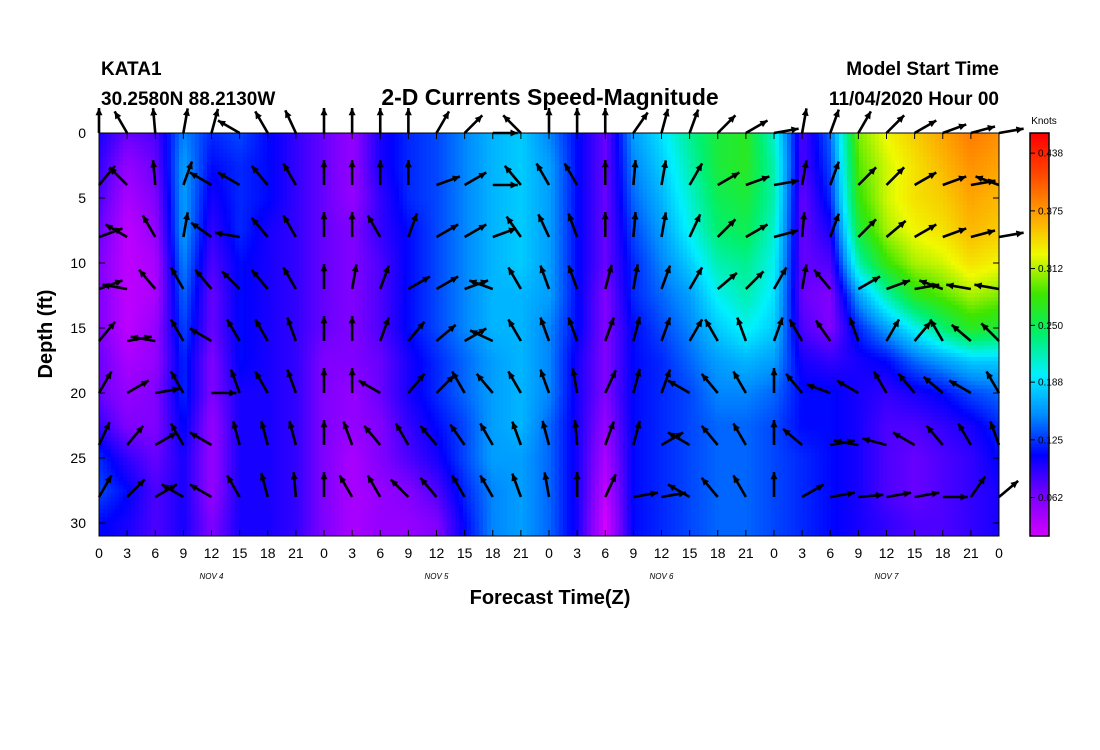  What do you see at coordinates (1050, 440) in the screenshot?
I see `colorbar-tick-label: 0.125` at bounding box center [1050, 440].